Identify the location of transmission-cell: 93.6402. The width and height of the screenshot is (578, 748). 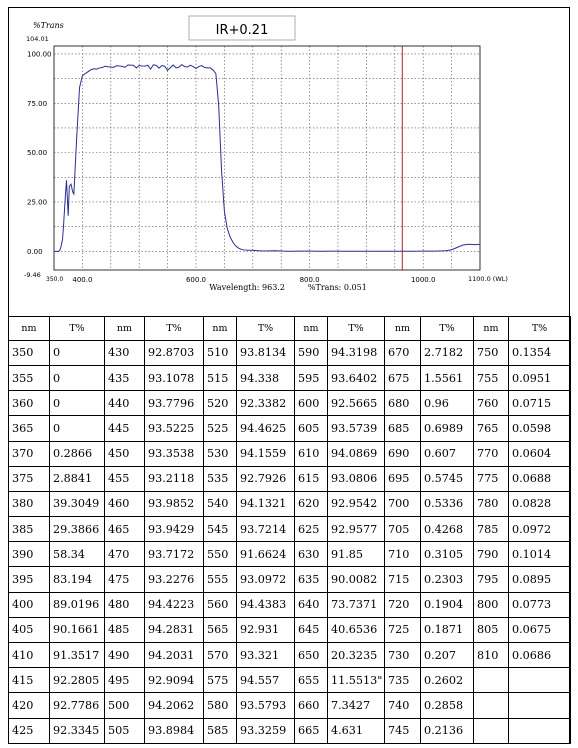
(356, 378).